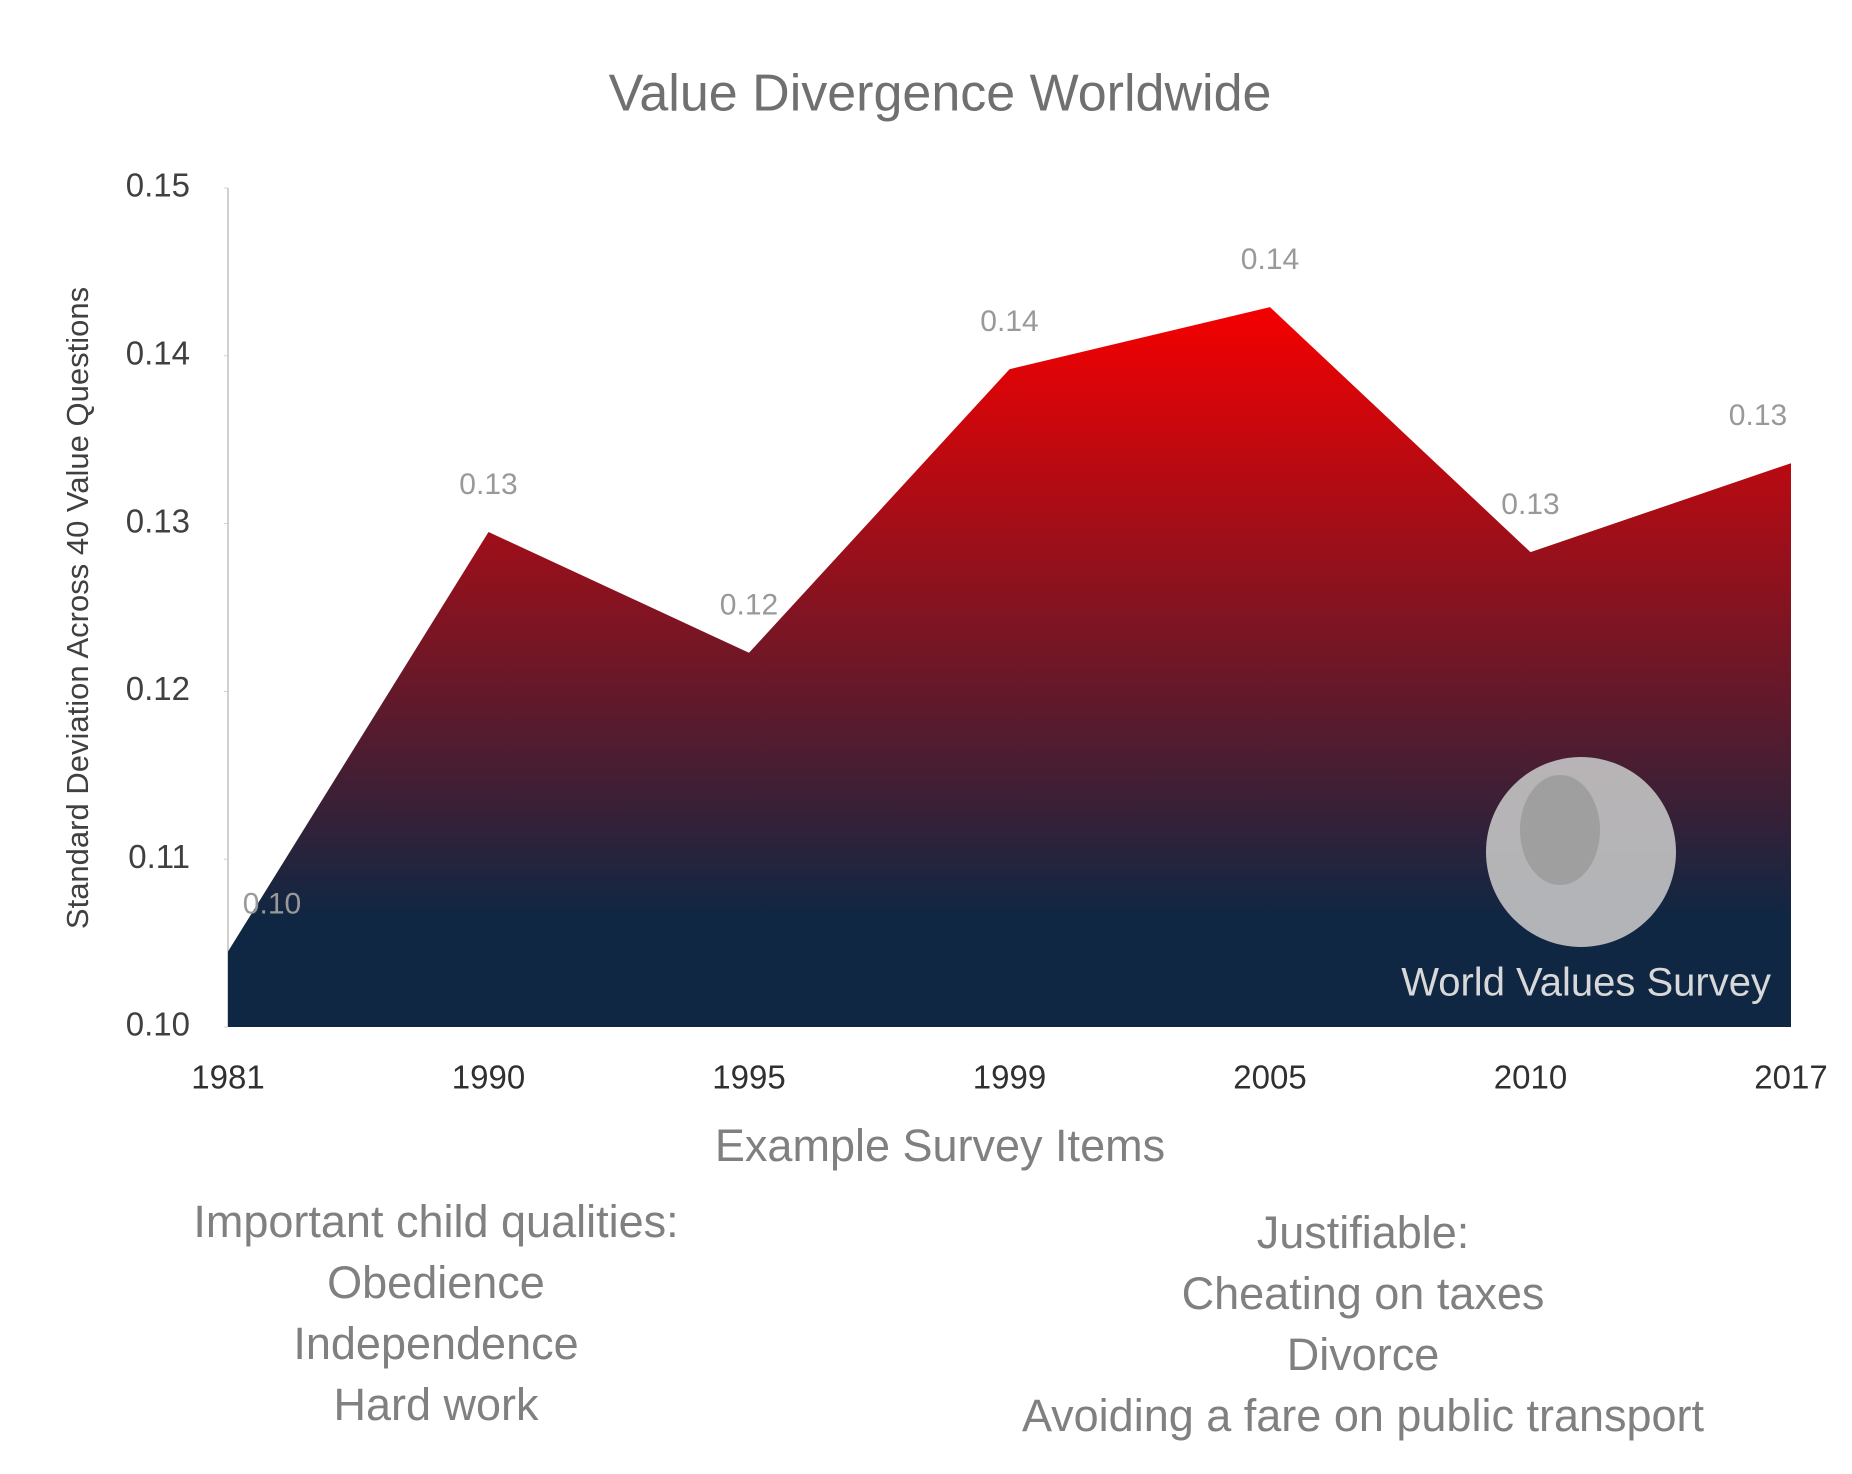 Image resolution: width=1852 pixels, height=1474 pixels. What do you see at coordinates (940, 1145) in the screenshot?
I see `x-axis-label: Example Survey Items` at bounding box center [940, 1145].